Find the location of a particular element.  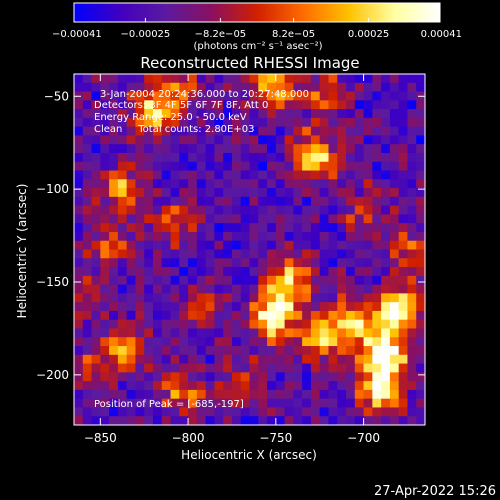

timestamp: 27-Apr-2022 15:26 is located at coordinates (435, 491).